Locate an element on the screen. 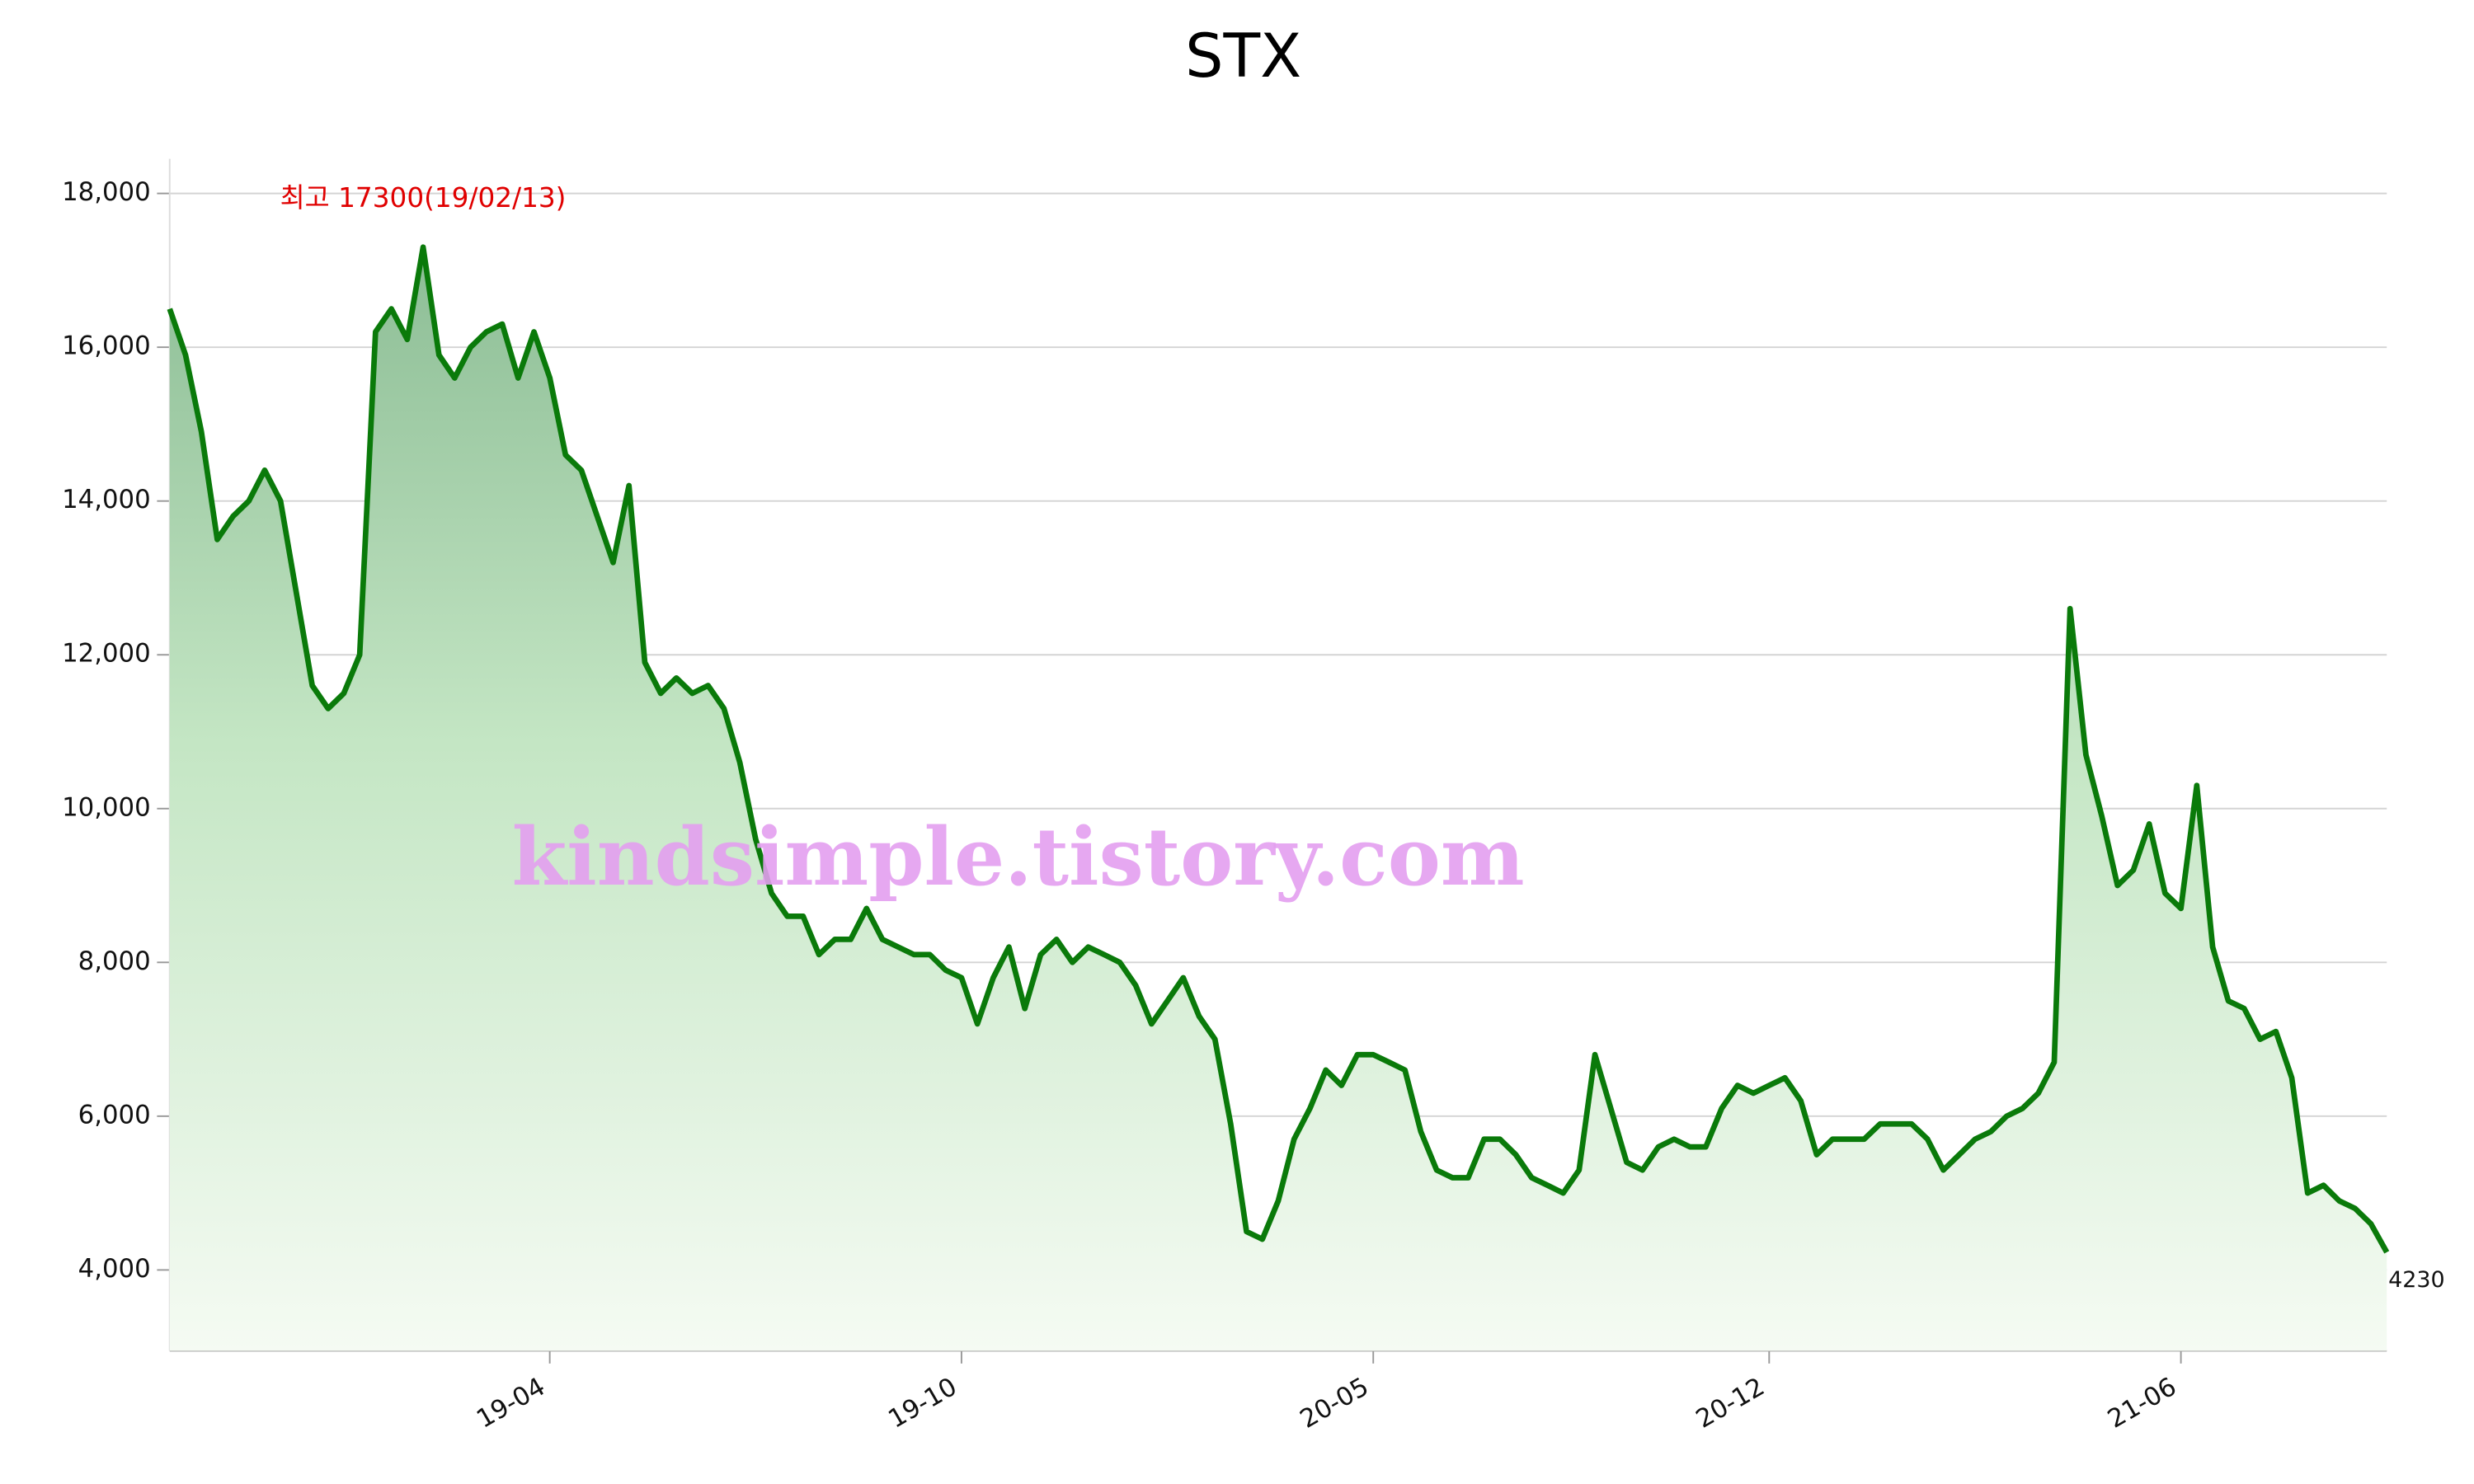  y-tick-label: 18,000 is located at coordinates (106, 192).